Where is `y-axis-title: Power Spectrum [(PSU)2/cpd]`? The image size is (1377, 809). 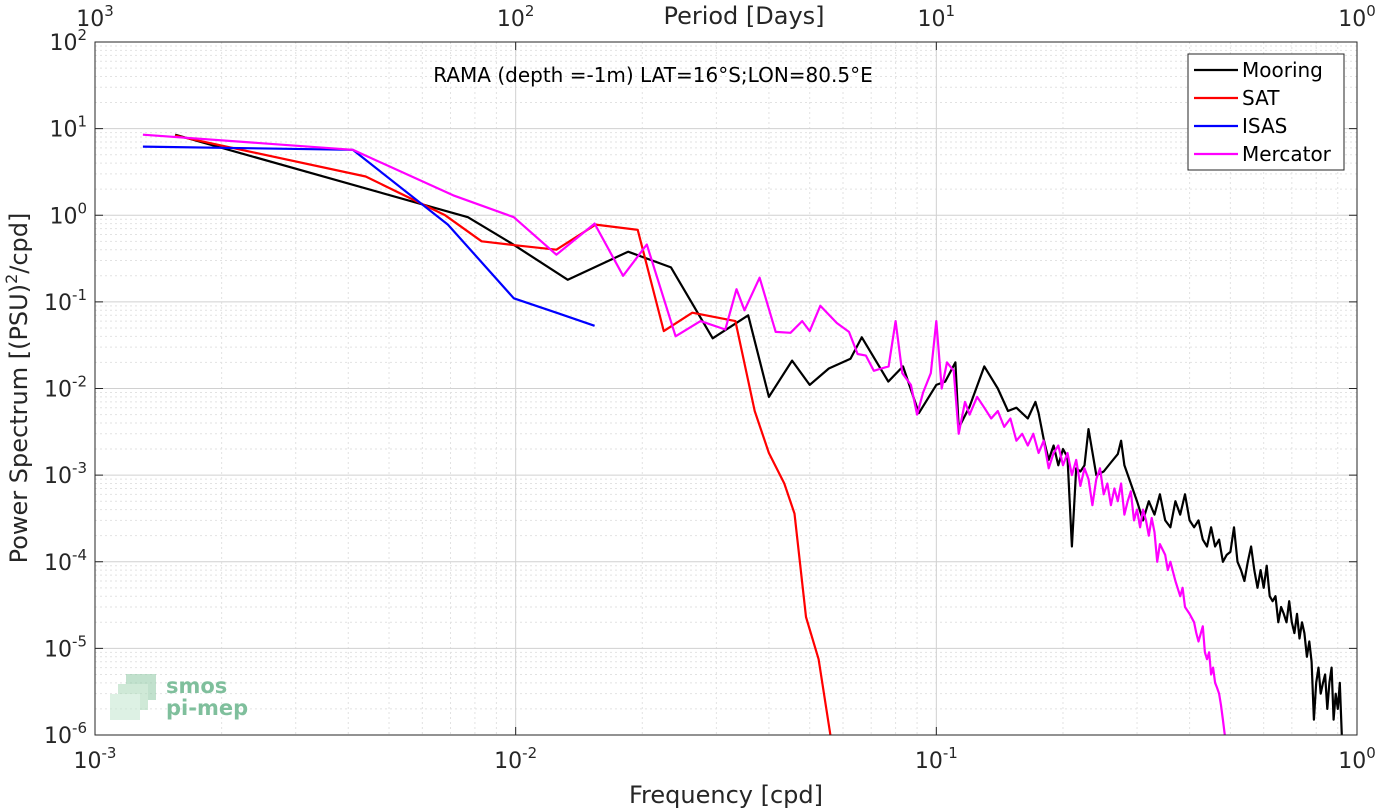 y-axis-title: Power Spectrum [(PSU)2/cpd] is located at coordinates (17, 388).